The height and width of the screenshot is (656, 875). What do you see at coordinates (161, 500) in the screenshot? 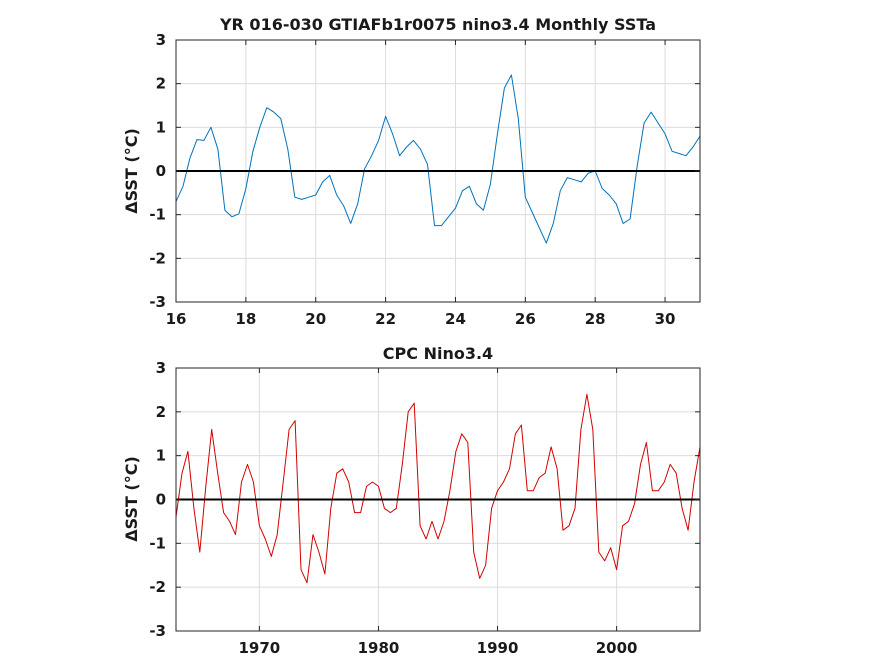
I see `bottom-chart-y-tick-label: 0` at bounding box center [161, 500].